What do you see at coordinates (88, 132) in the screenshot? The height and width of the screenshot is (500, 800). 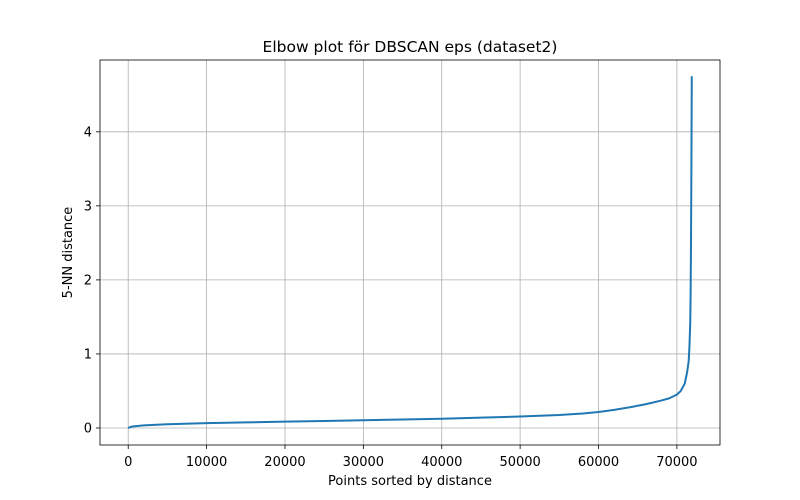 I see `y-tick-label: 4` at bounding box center [88, 132].